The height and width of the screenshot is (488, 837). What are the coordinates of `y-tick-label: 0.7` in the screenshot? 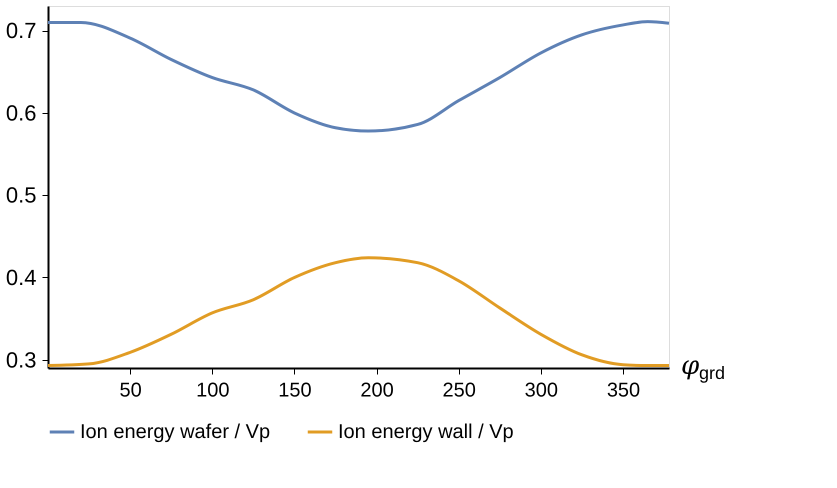 It's located at (21, 31).